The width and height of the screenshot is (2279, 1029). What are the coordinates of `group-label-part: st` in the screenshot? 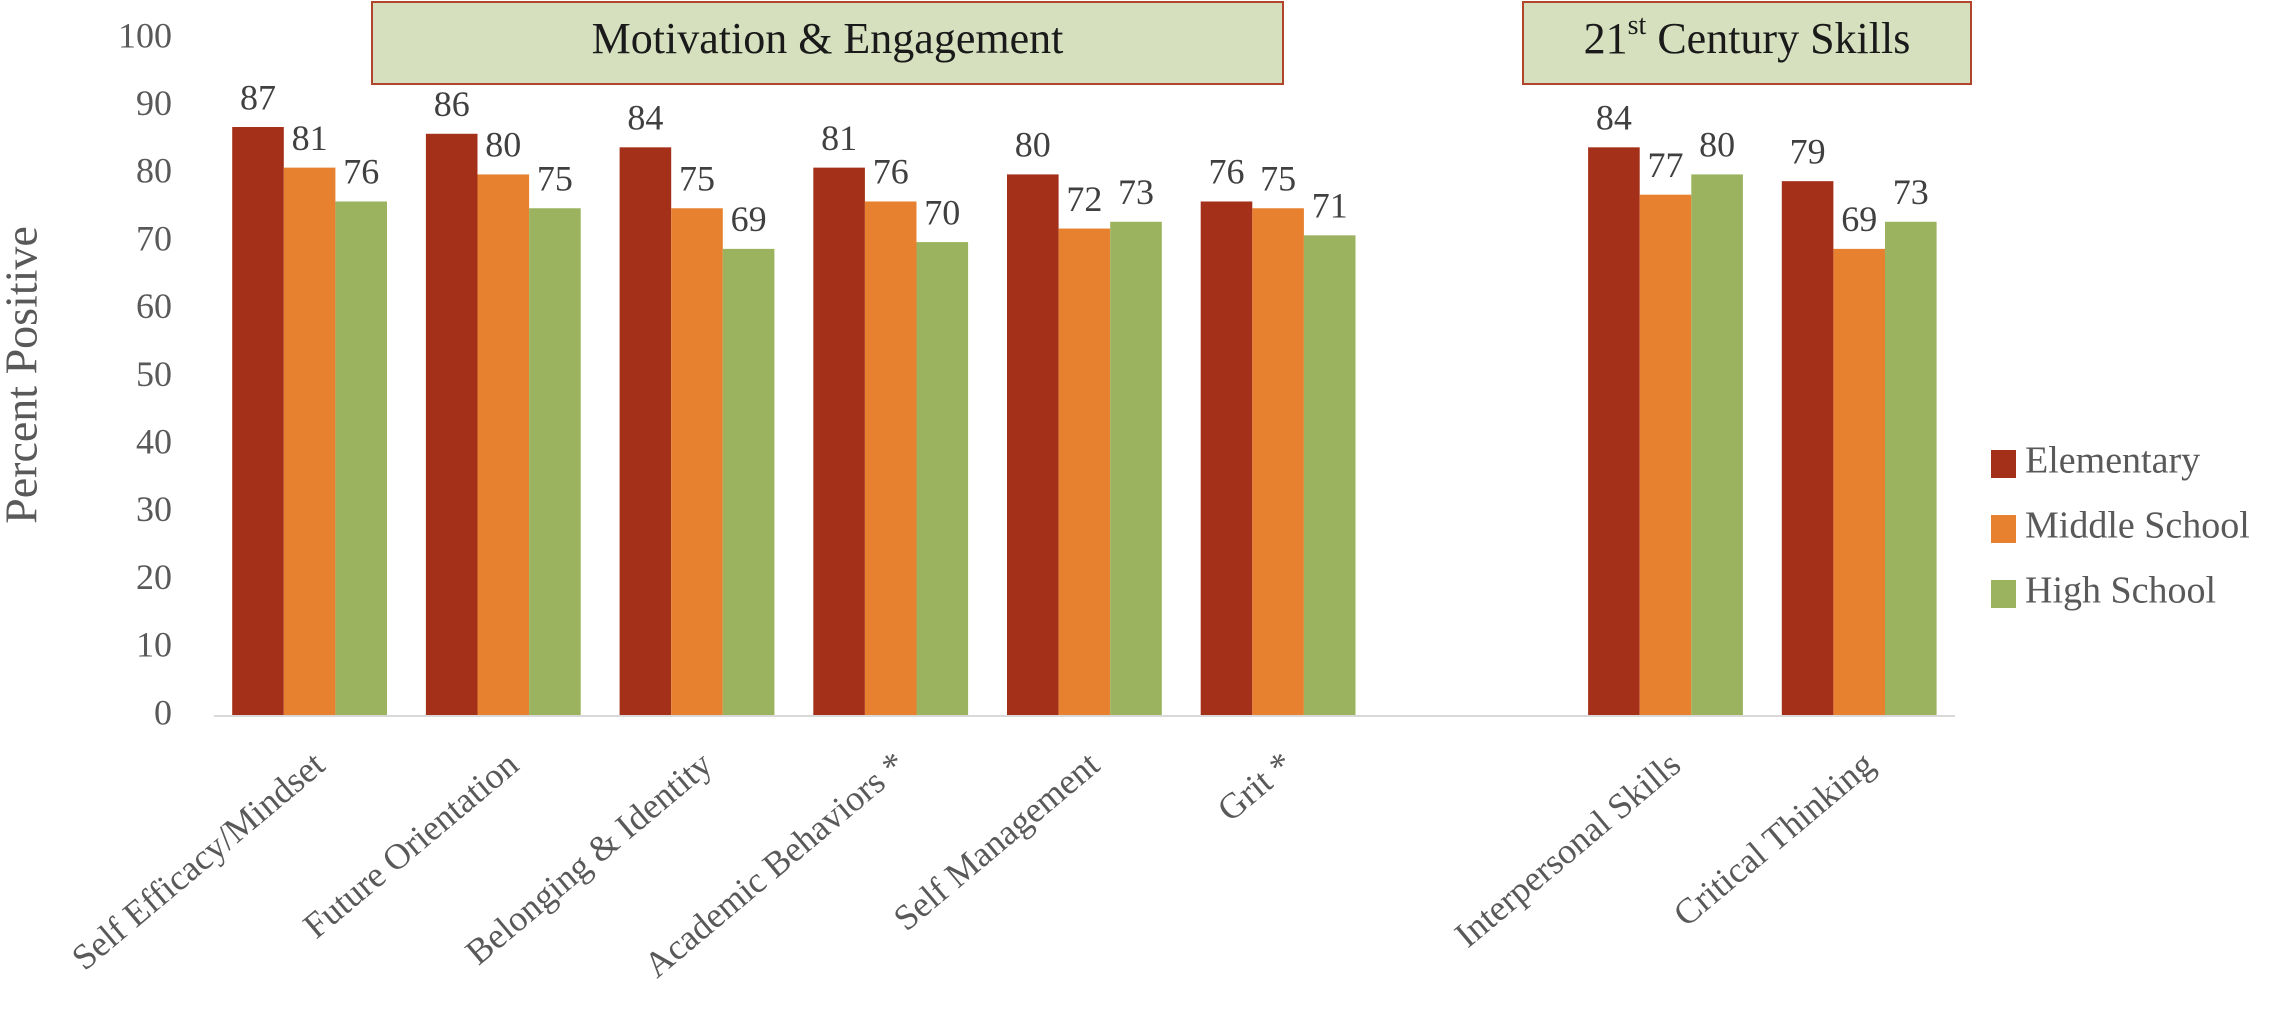 It's located at (1637, 25).